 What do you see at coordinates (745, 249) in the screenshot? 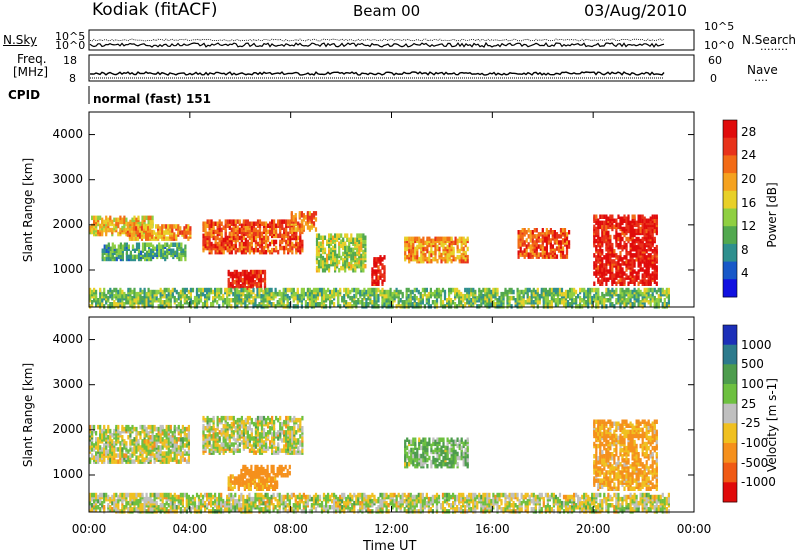
I see `power-colorbar-tick: 8` at bounding box center [745, 249].